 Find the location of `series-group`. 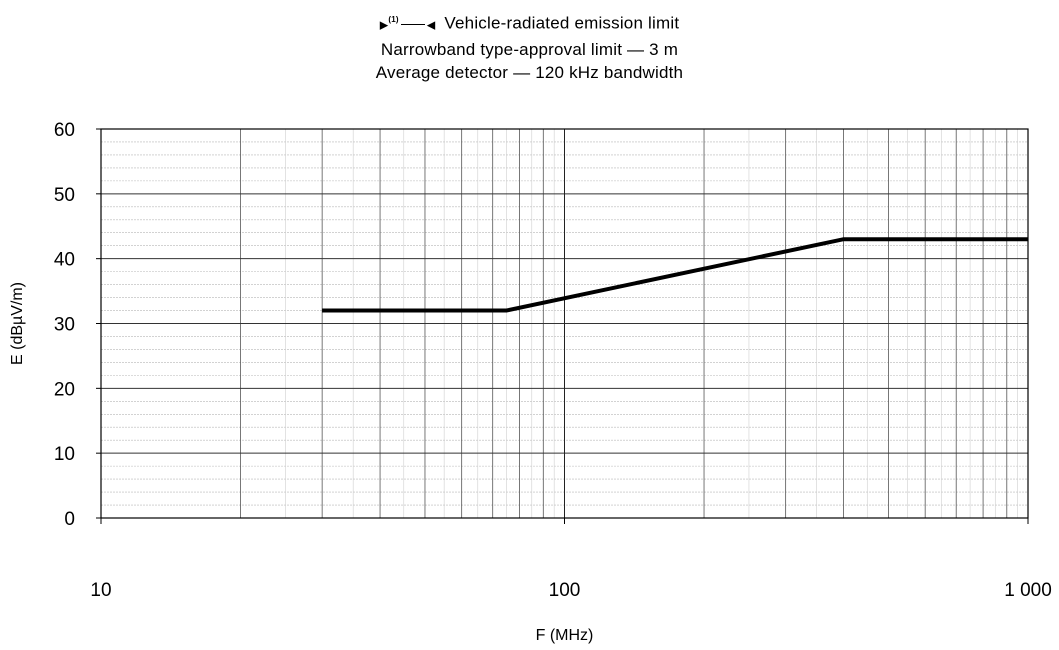

series-group is located at coordinates (675, 275).